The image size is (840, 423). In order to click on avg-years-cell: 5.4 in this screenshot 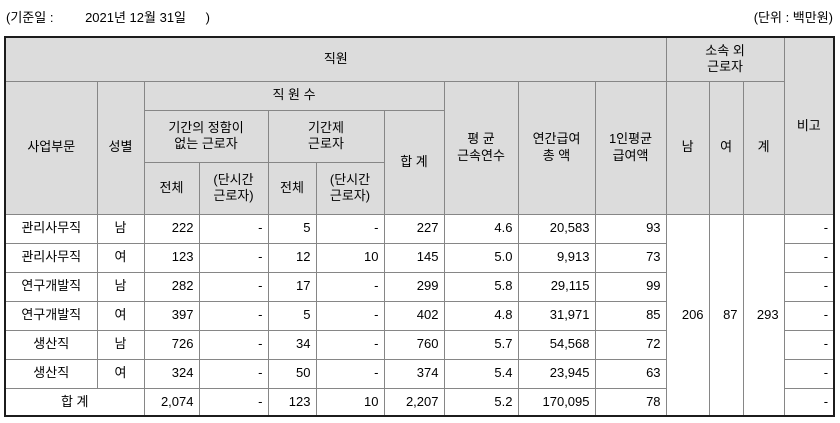, I will do `click(481, 373)`.